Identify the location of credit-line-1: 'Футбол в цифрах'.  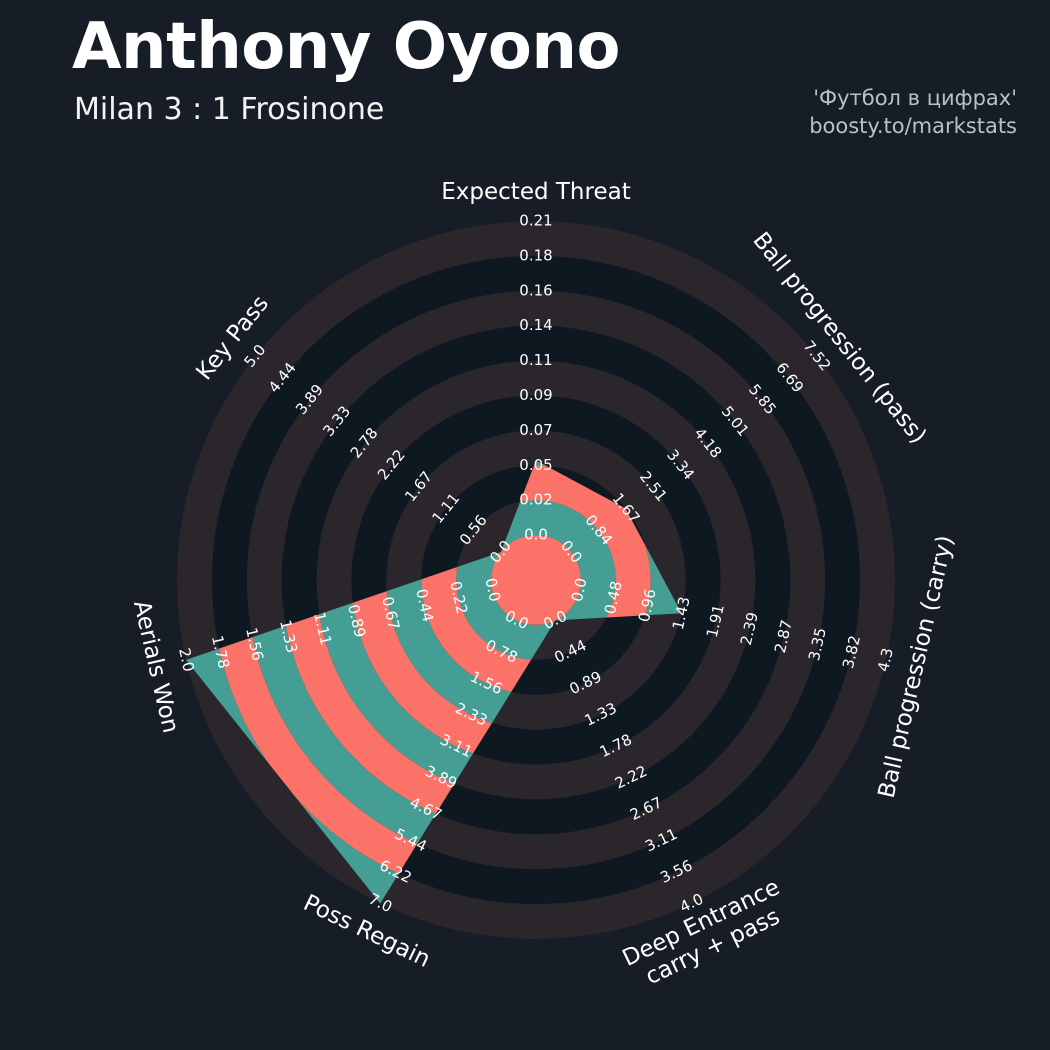
(915, 98).